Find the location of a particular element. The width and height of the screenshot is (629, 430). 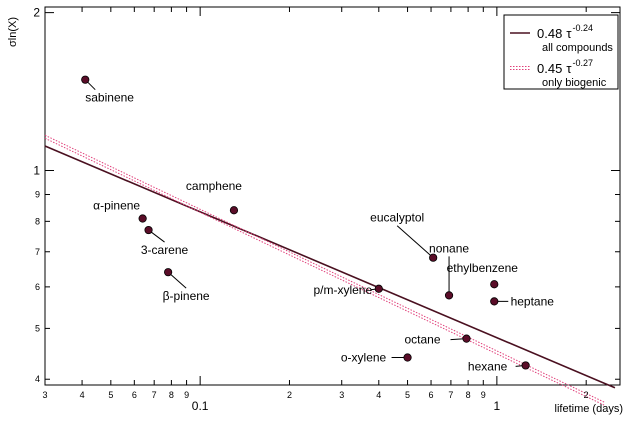

data-point-label: 3-carene is located at coordinates (165, 250).